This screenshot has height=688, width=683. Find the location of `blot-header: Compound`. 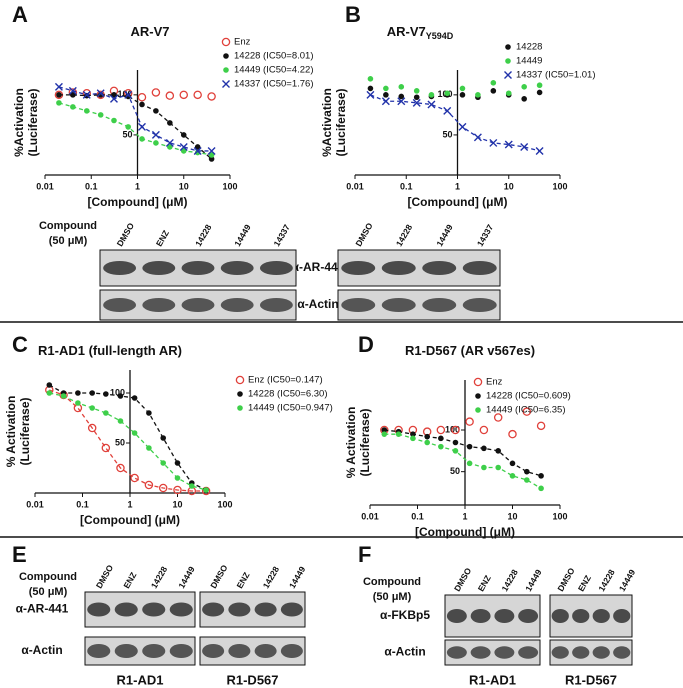

blot-header: Compound is located at coordinates (48, 577).